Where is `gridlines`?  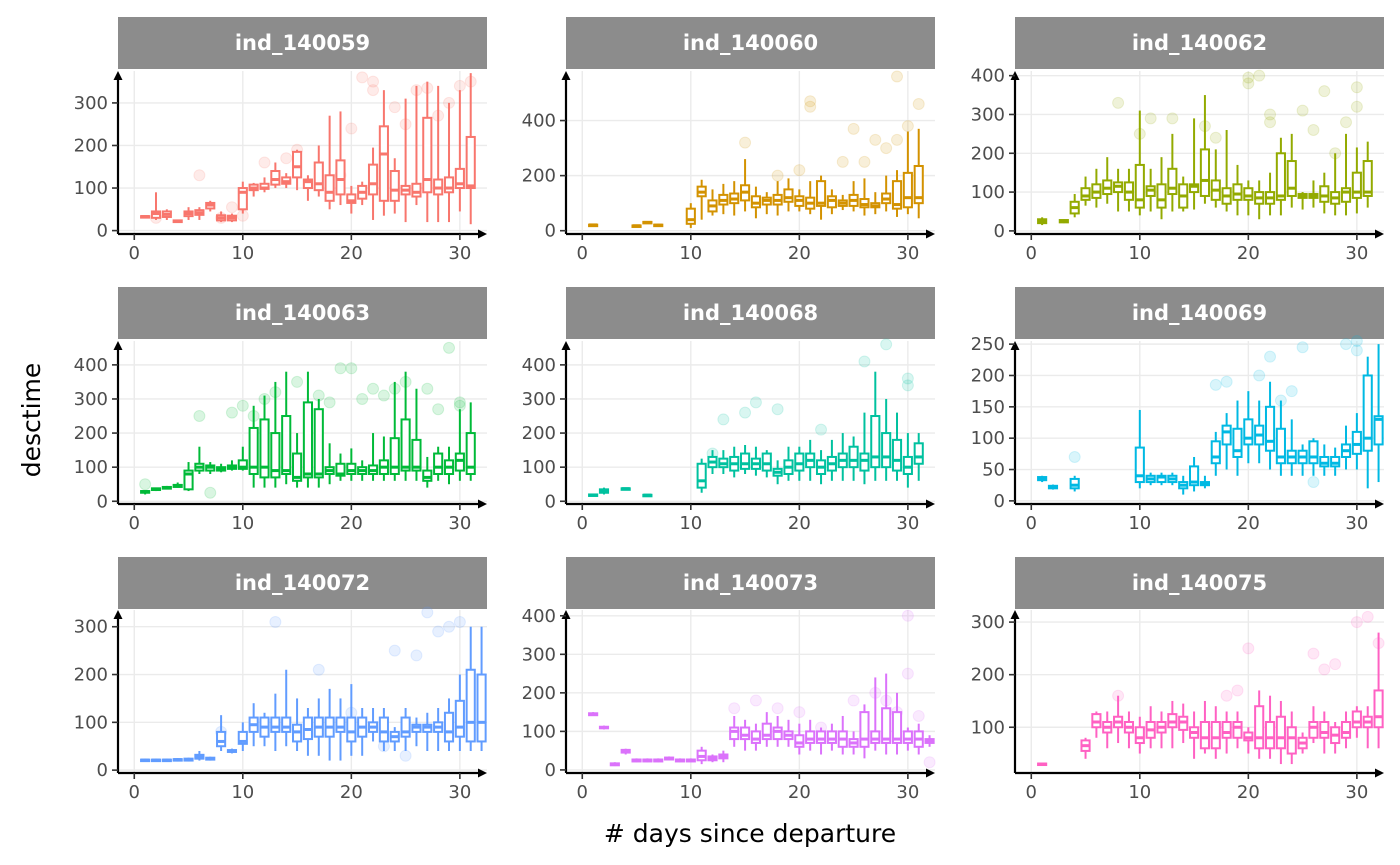
gridlines is located at coordinates (750, 152).